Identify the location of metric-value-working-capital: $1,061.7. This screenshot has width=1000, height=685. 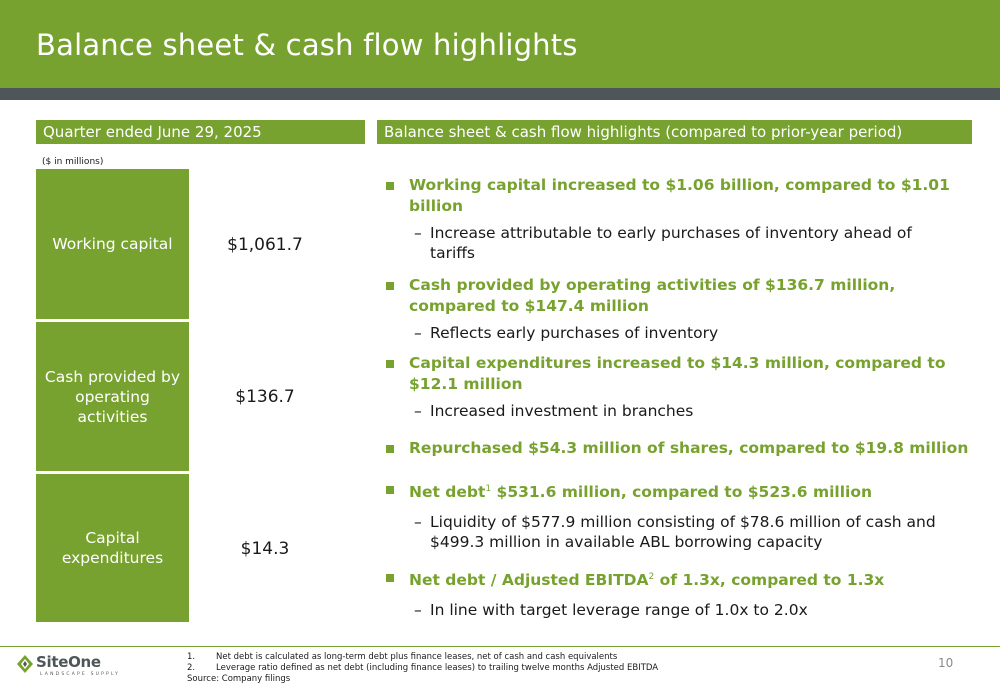
(265, 245).